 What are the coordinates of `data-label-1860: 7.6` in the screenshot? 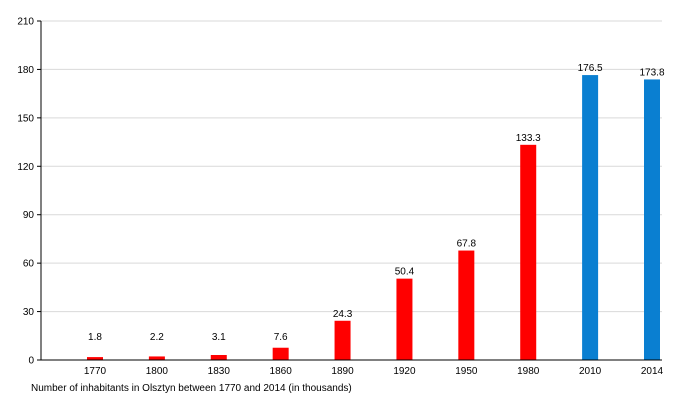 It's located at (281, 337).